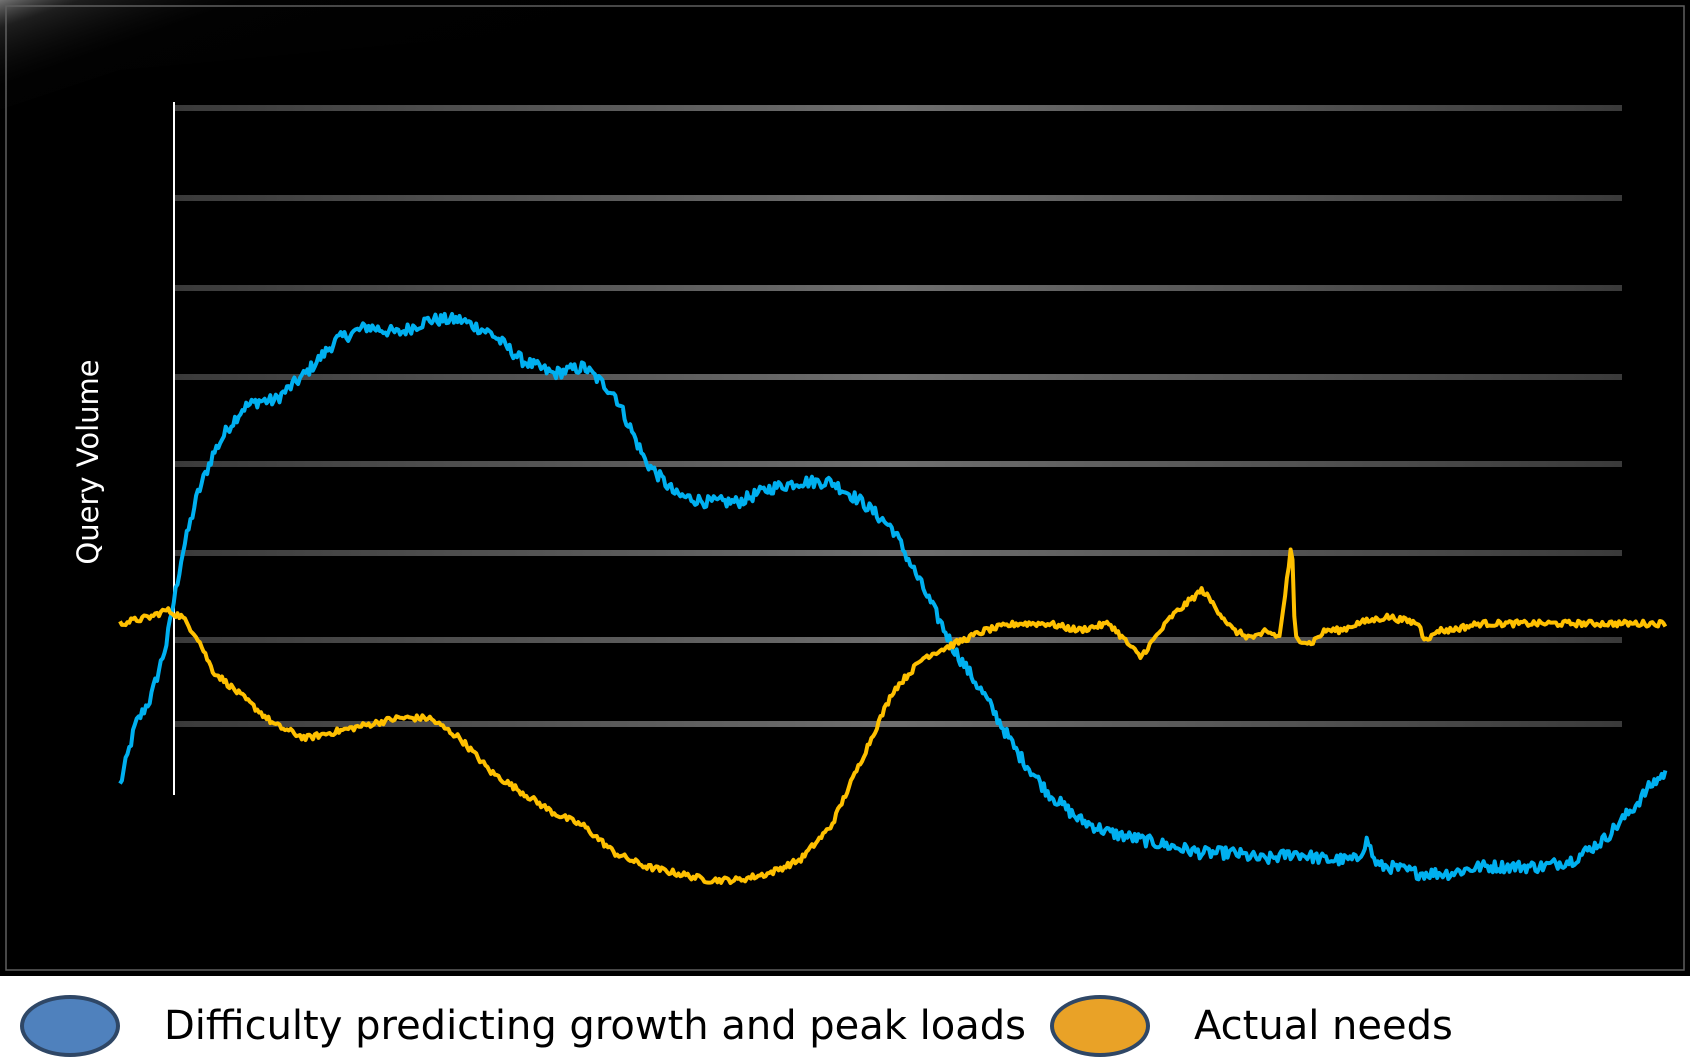 The image size is (1690, 1064). What do you see at coordinates (88, 462) in the screenshot?
I see `y-axis-label: Query Volume` at bounding box center [88, 462].